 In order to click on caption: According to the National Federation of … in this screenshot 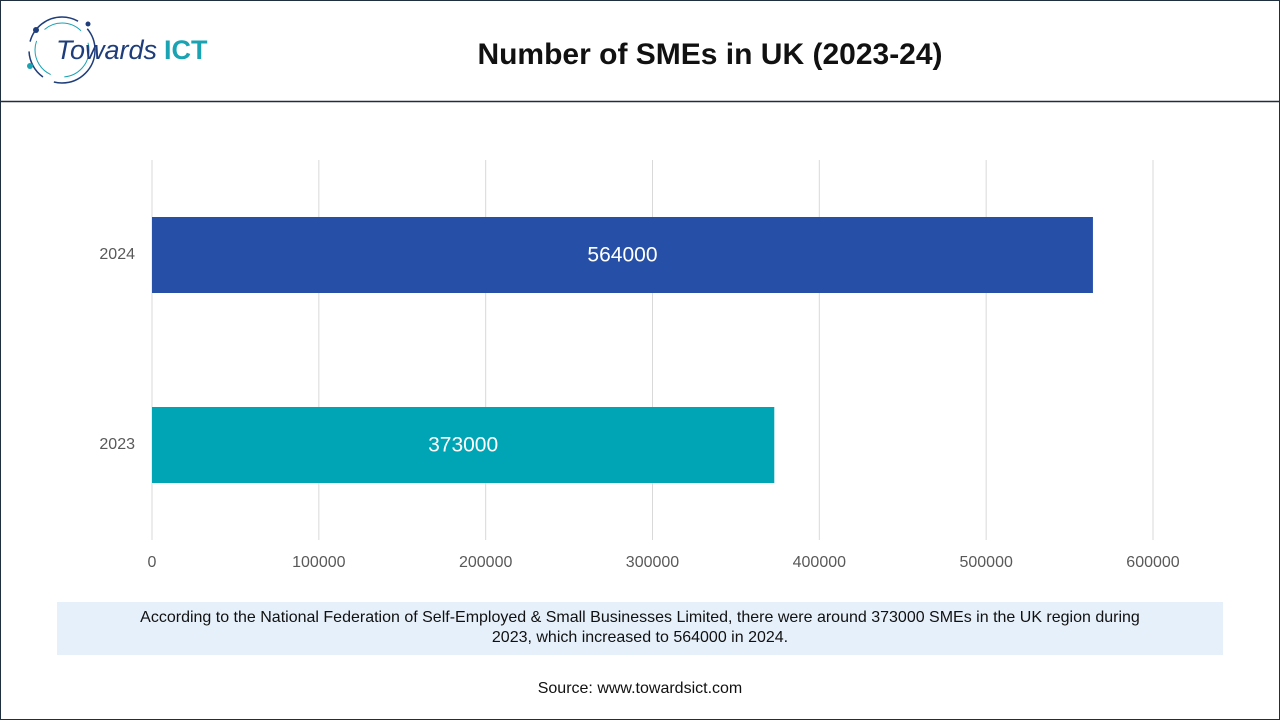, I will do `click(640, 617)`.